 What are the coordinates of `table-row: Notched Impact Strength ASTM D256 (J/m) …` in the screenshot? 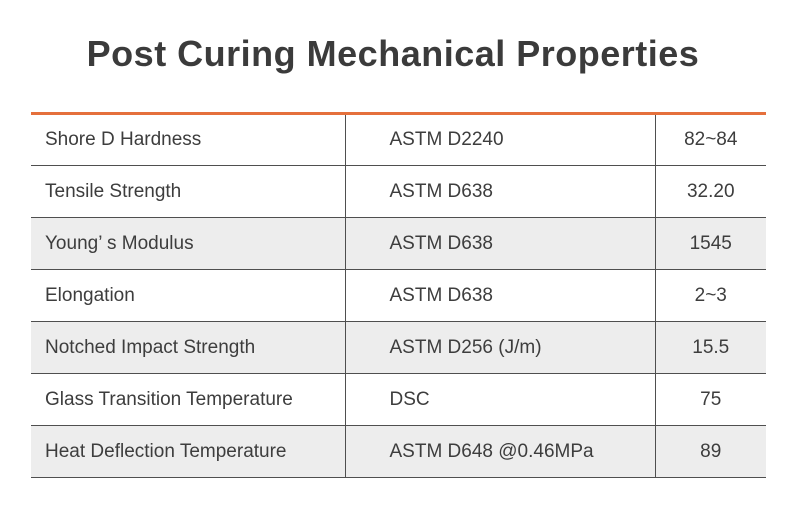 It's located at (398, 347).